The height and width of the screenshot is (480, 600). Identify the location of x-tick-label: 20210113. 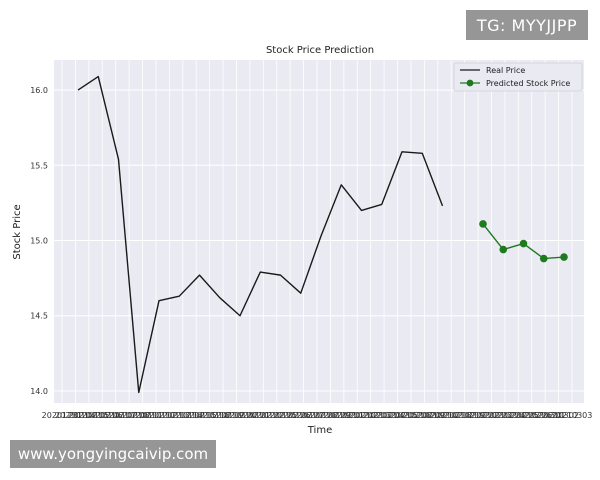
(169, 415).